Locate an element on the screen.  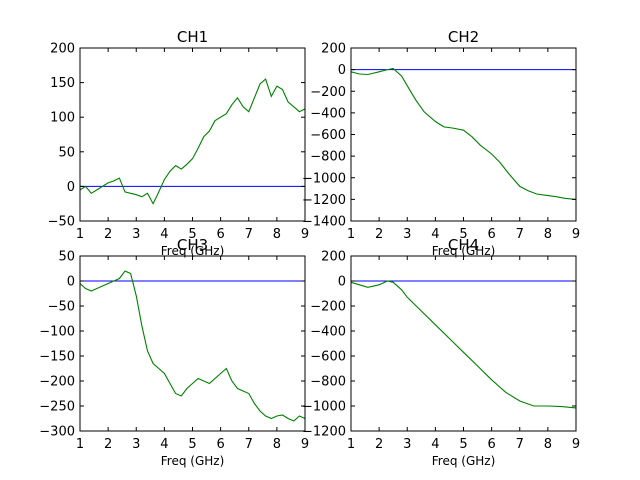
chart-title: CH1 is located at coordinates (192, 37).